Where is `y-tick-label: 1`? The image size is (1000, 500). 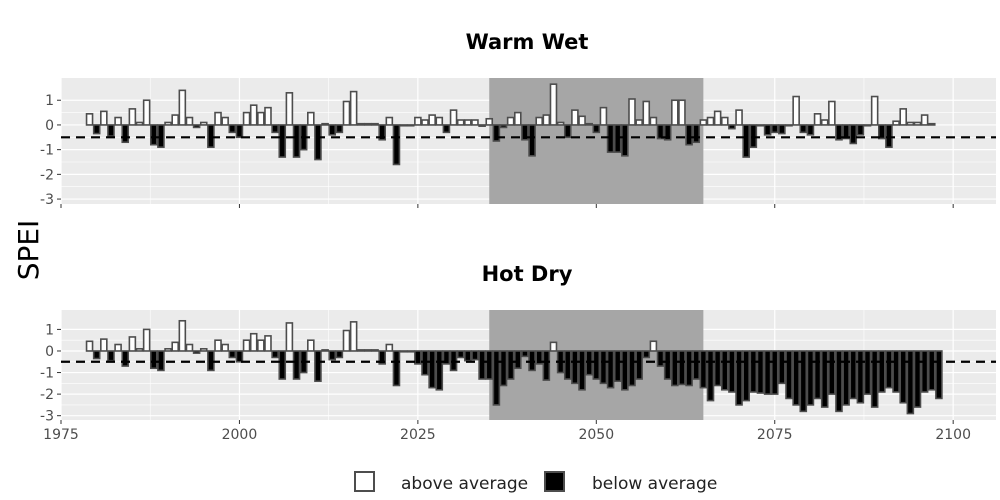
y-tick-label: 1 is located at coordinates (49, 330).